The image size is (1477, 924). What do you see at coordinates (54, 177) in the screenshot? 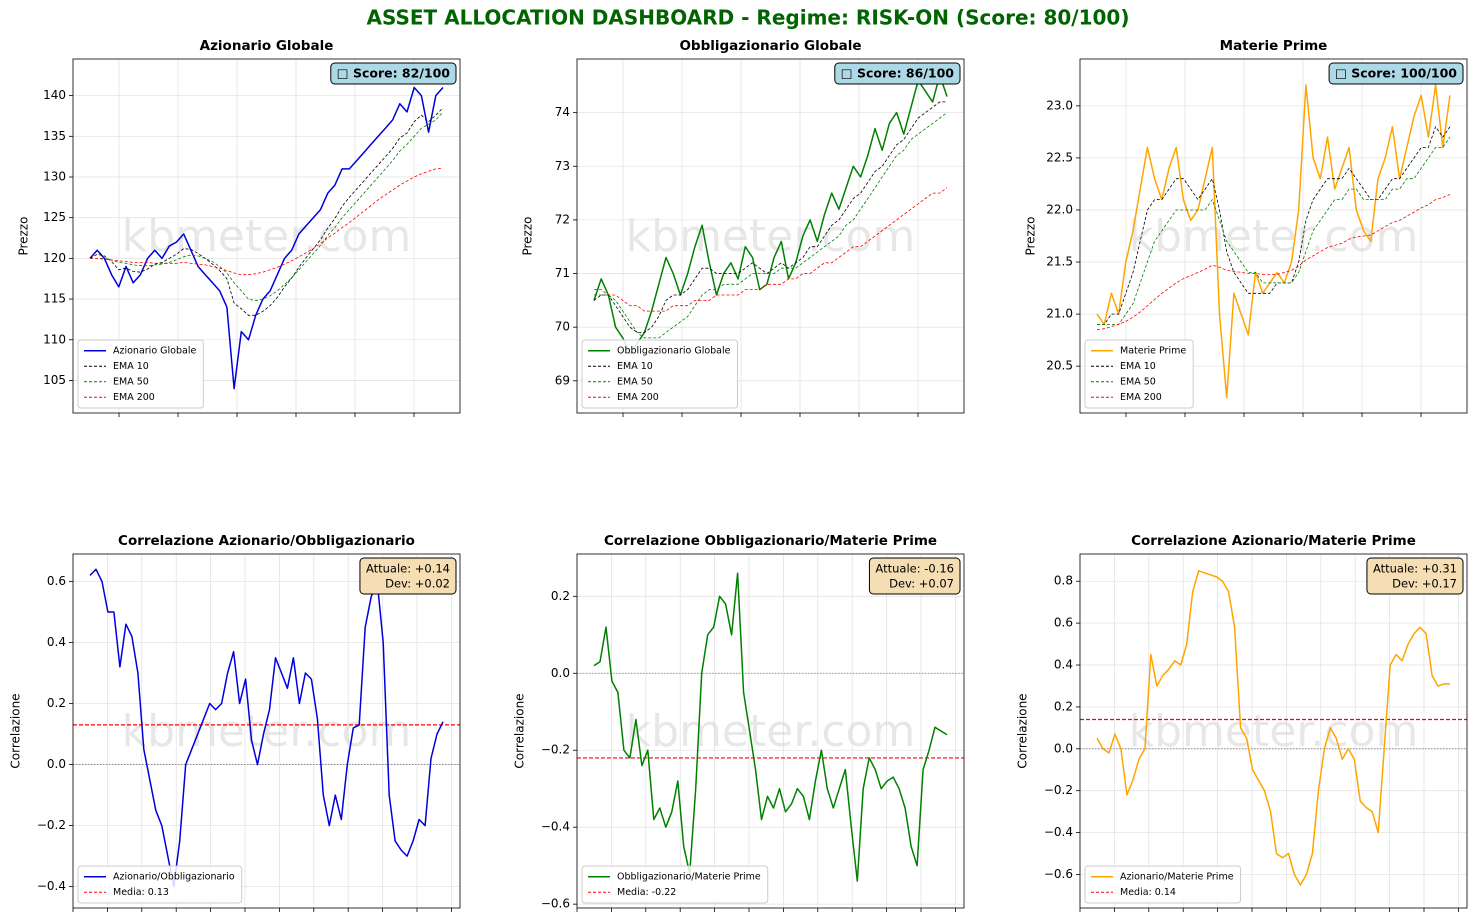
I see `y-tick-label: 130` at bounding box center [54, 177].